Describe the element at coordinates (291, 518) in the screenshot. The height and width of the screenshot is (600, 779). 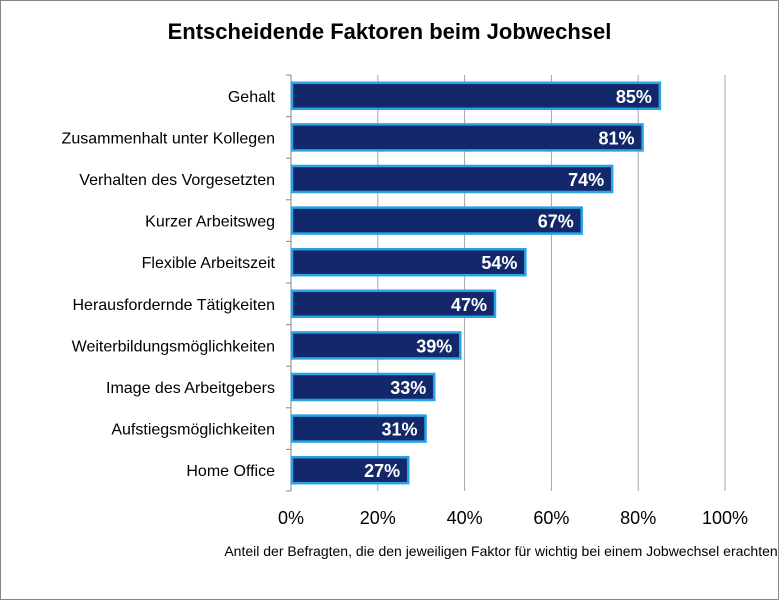
I see `x-tick-label: 0%` at that location.